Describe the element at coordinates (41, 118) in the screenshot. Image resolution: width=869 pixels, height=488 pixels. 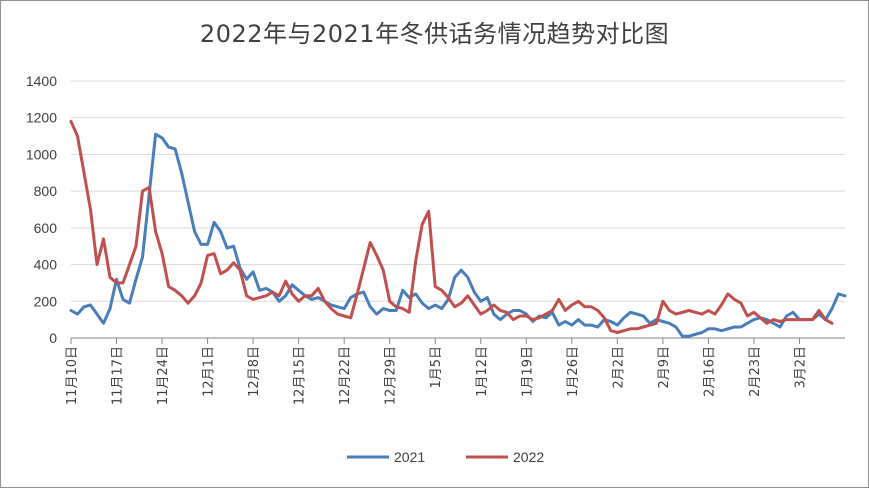
I see `y-tick-label: 1200` at that location.